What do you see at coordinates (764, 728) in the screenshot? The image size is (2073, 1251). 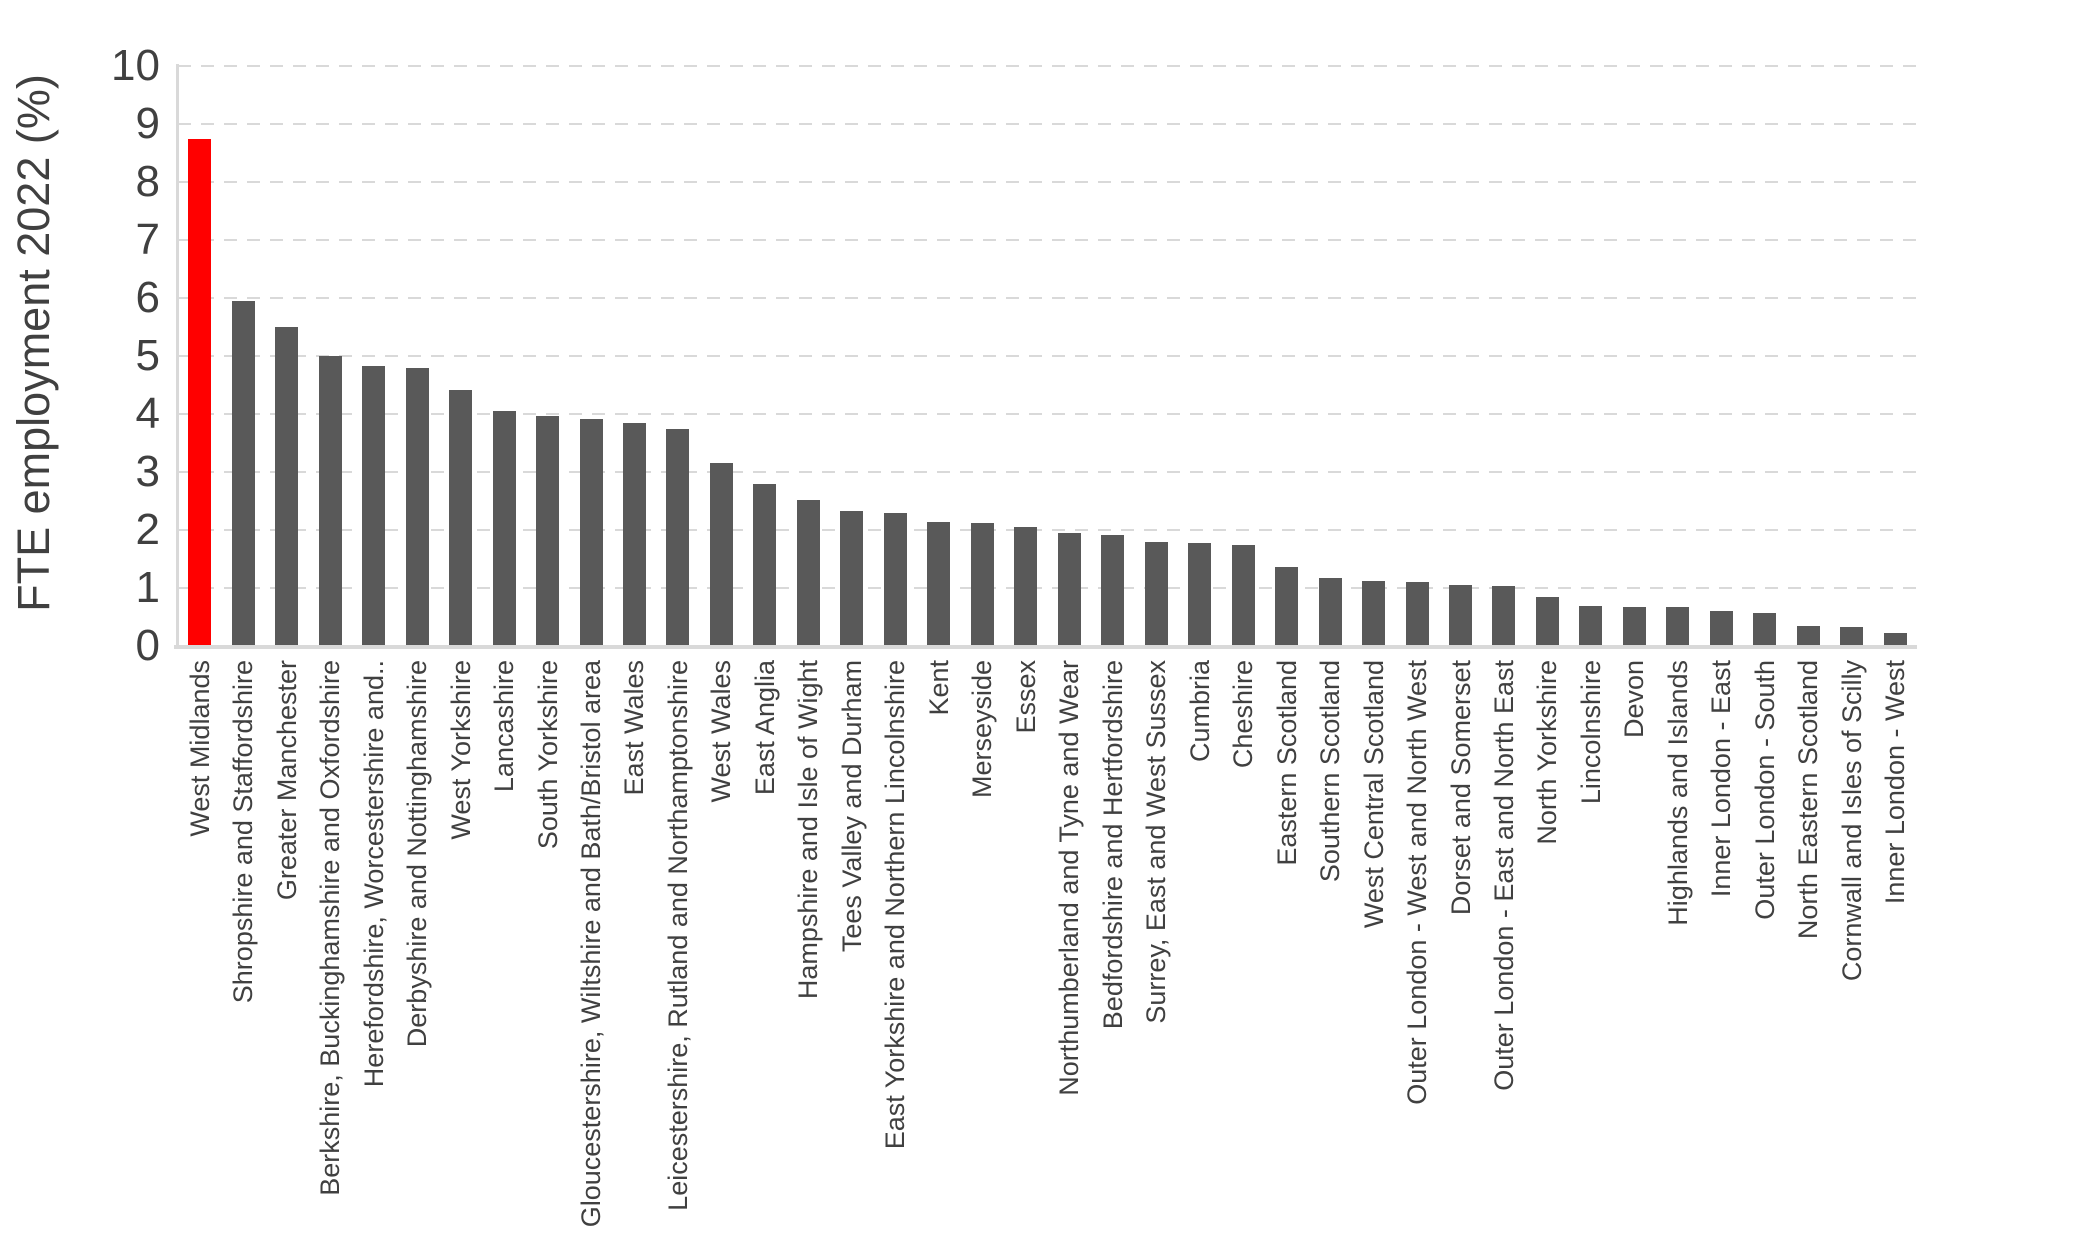 I see `x-label-east-anglia: East Anglia` at bounding box center [764, 728].